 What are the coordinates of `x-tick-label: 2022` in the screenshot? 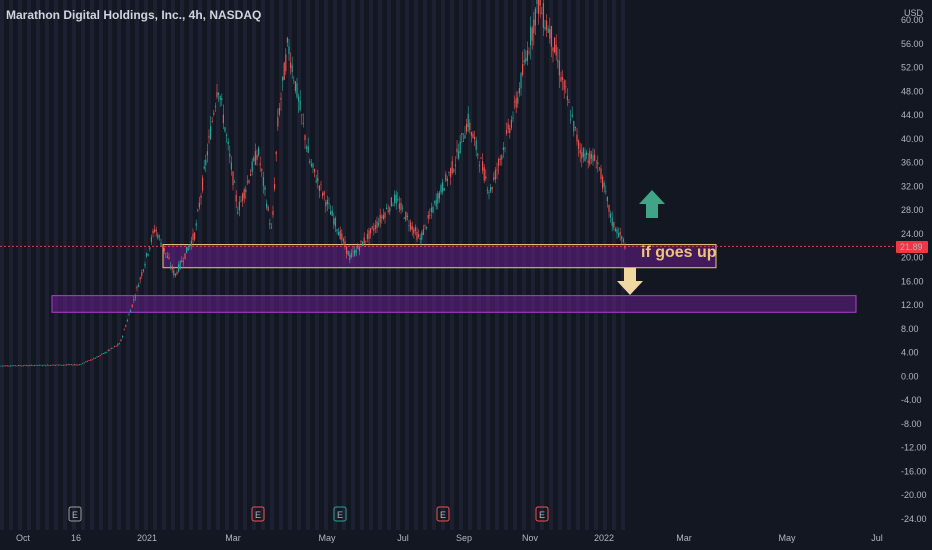 It's located at (604, 538).